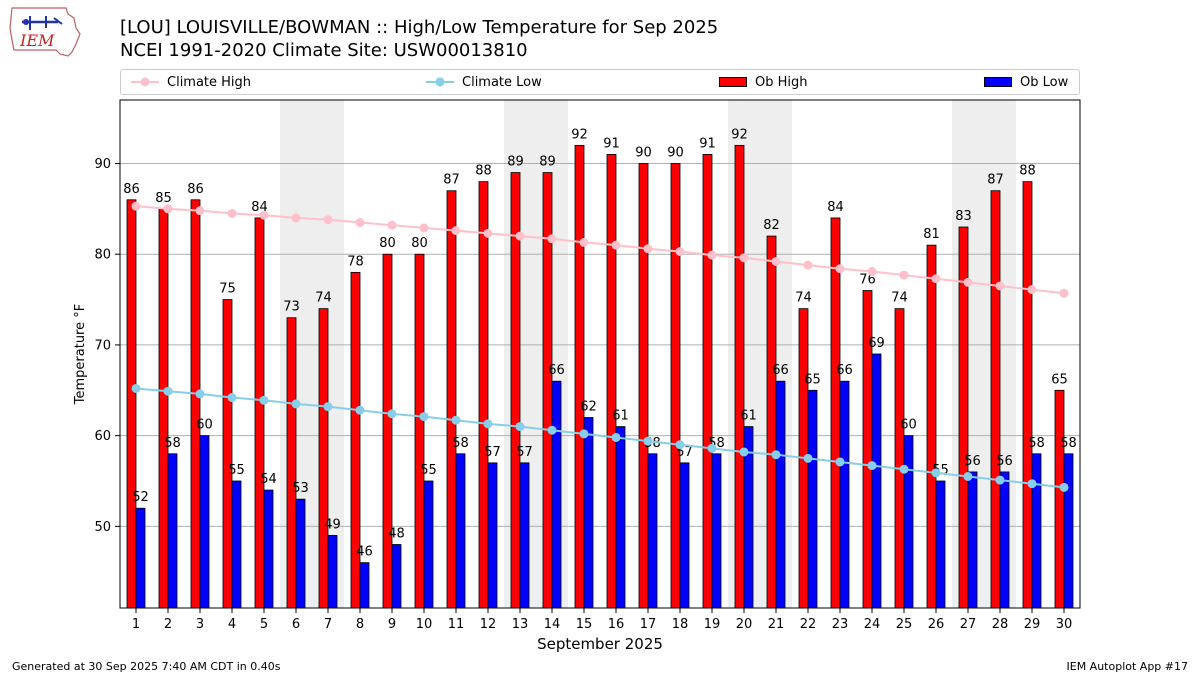 The height and width of the screenshot is (675, 1200). I want to click on ob-low-swatch-icon, so click(998, 82).